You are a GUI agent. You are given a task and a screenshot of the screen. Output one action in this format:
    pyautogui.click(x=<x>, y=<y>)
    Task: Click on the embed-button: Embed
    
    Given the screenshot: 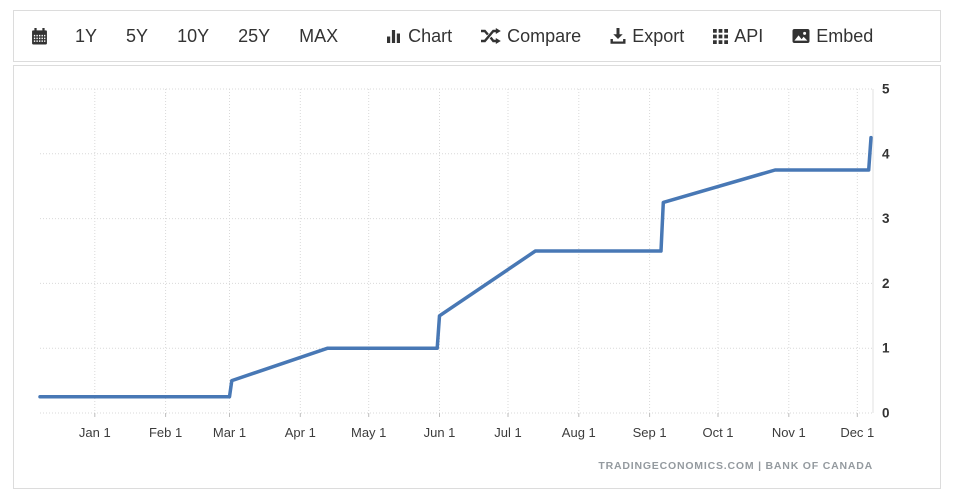 What is the action you would take?
    pyautogui.click(x=832, y=36)
    